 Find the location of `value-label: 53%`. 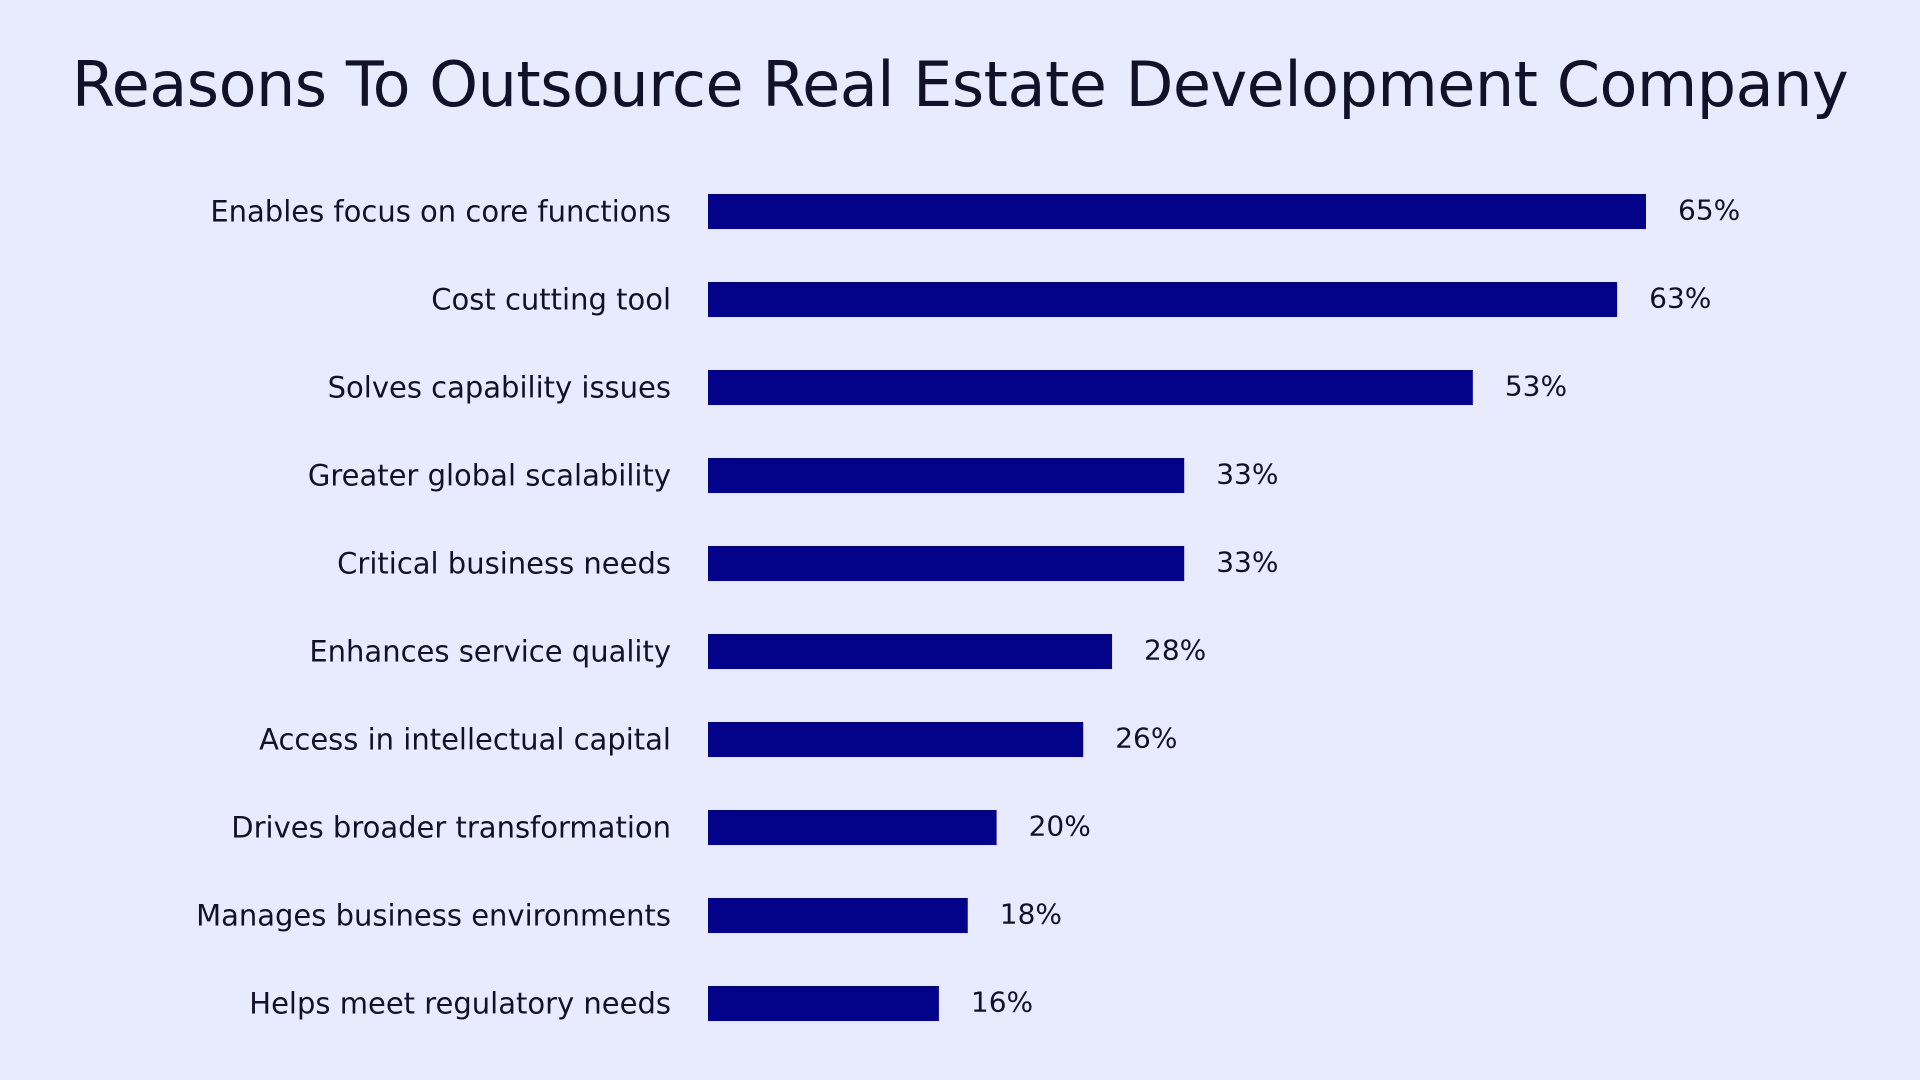

value-label: 53% is located at coordinates (1536, 386).